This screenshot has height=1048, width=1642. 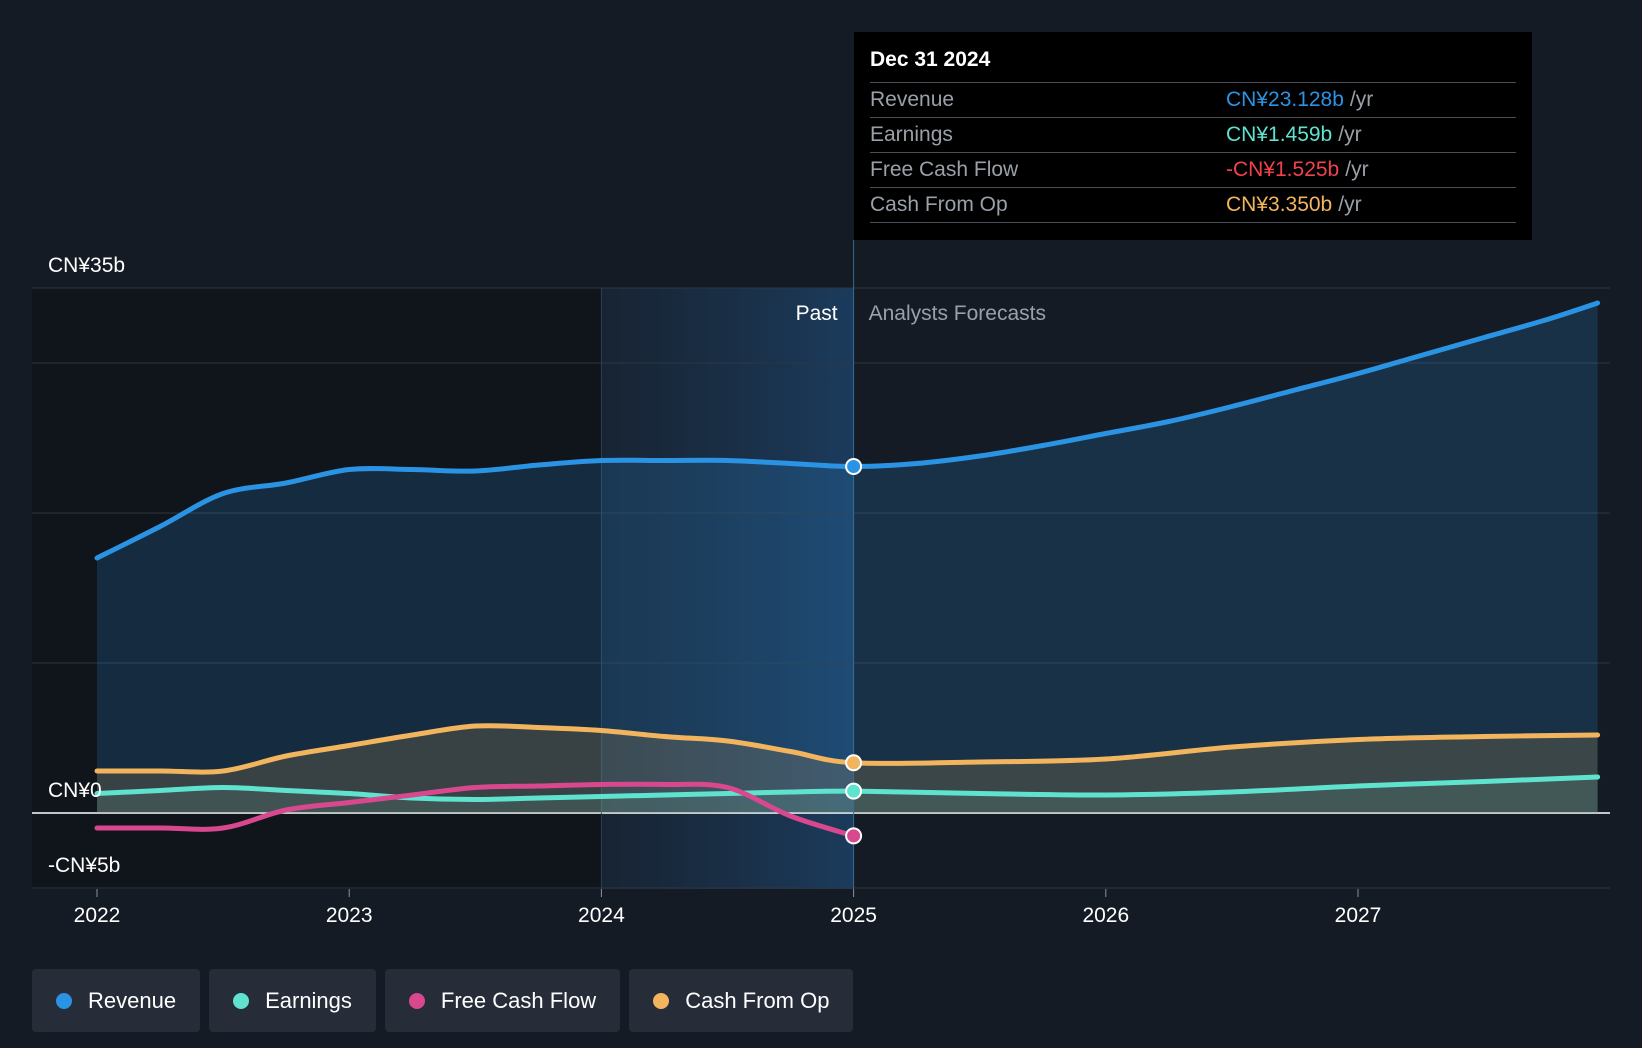 What do you see at coordinates (308, 1000) in the screenshot?
I see `legend-label: Earnings` at bounding box center [308, 1000].